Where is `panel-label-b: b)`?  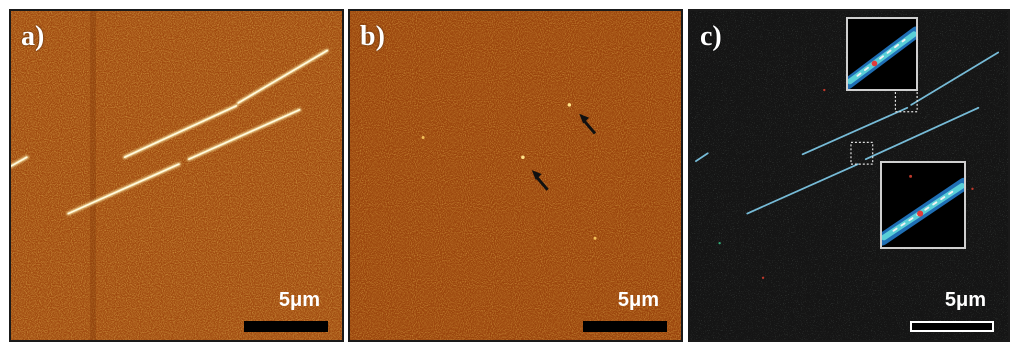
panel-label-b: b) is located at coordinates (372, 36).